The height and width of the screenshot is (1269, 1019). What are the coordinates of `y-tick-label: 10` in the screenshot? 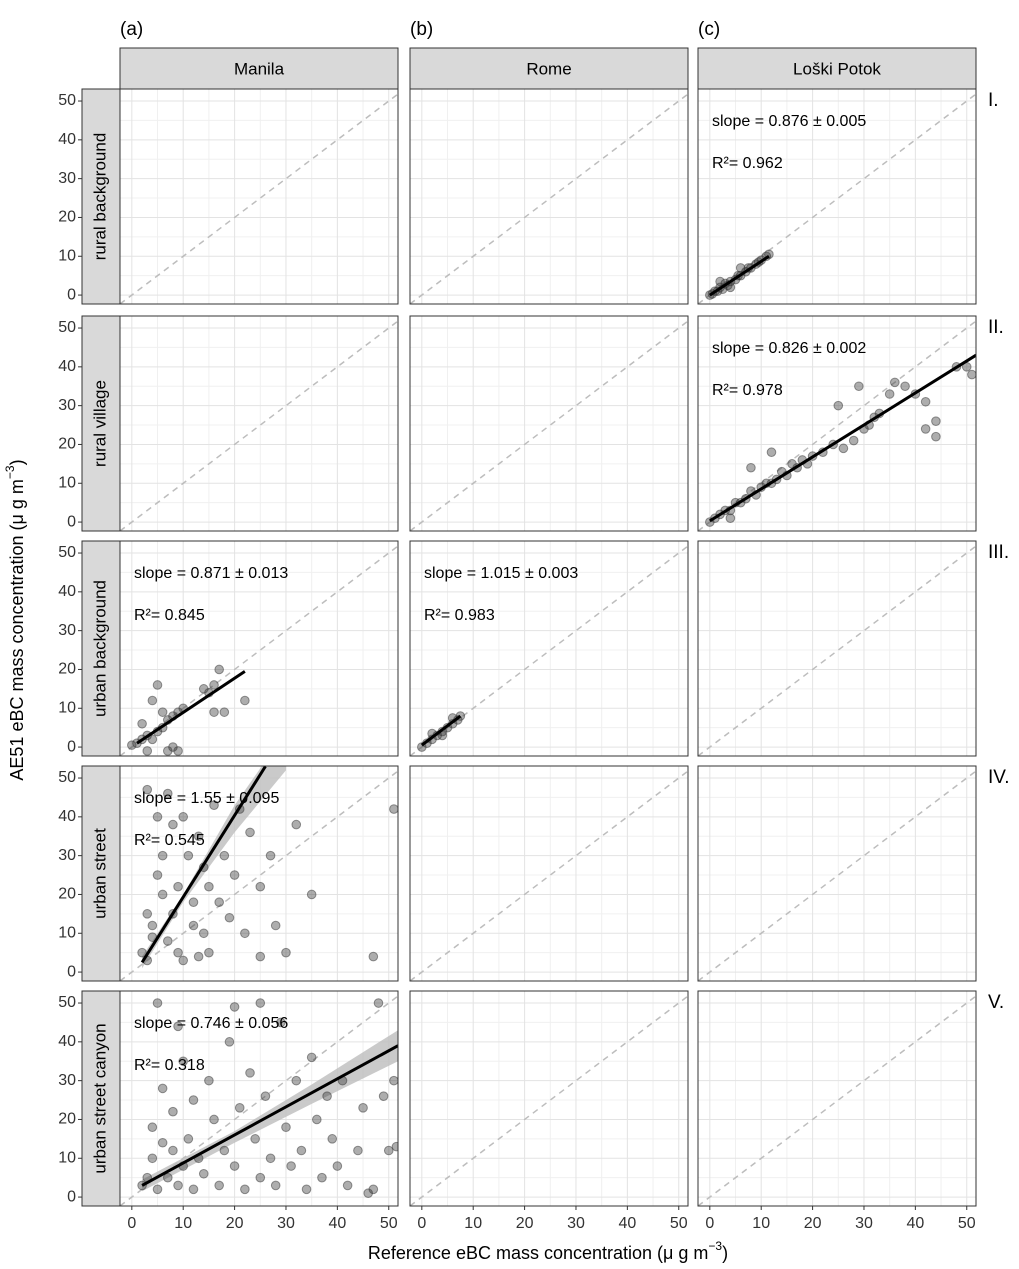 It's located at (67, 932).